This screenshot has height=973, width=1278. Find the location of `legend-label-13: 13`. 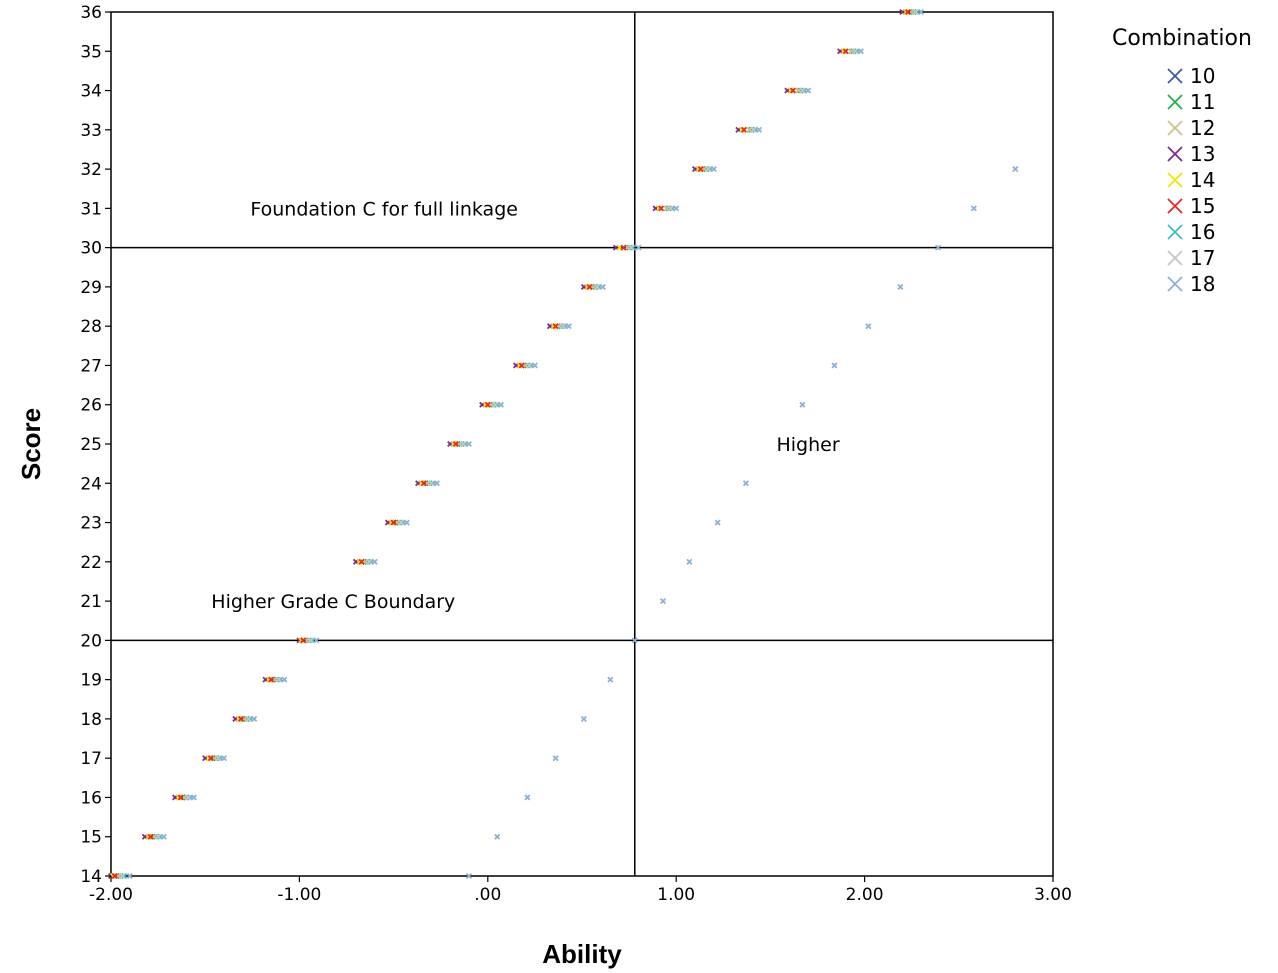

legend-label-13: 13 is located at coordinates (1202, 154).